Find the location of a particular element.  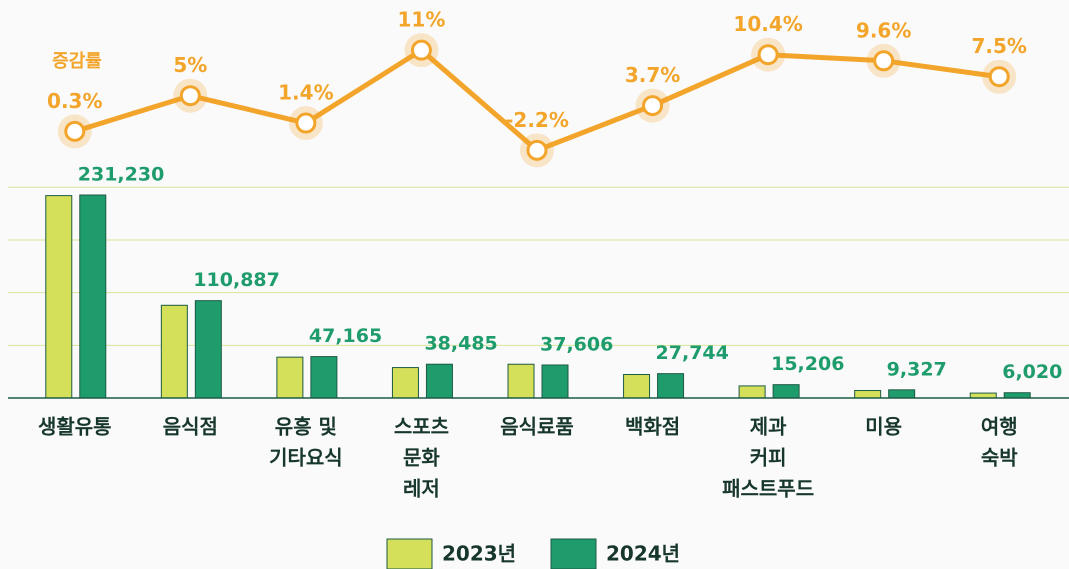

x-tick-label: 패스트푸드 is located at coordinates (768, 489).